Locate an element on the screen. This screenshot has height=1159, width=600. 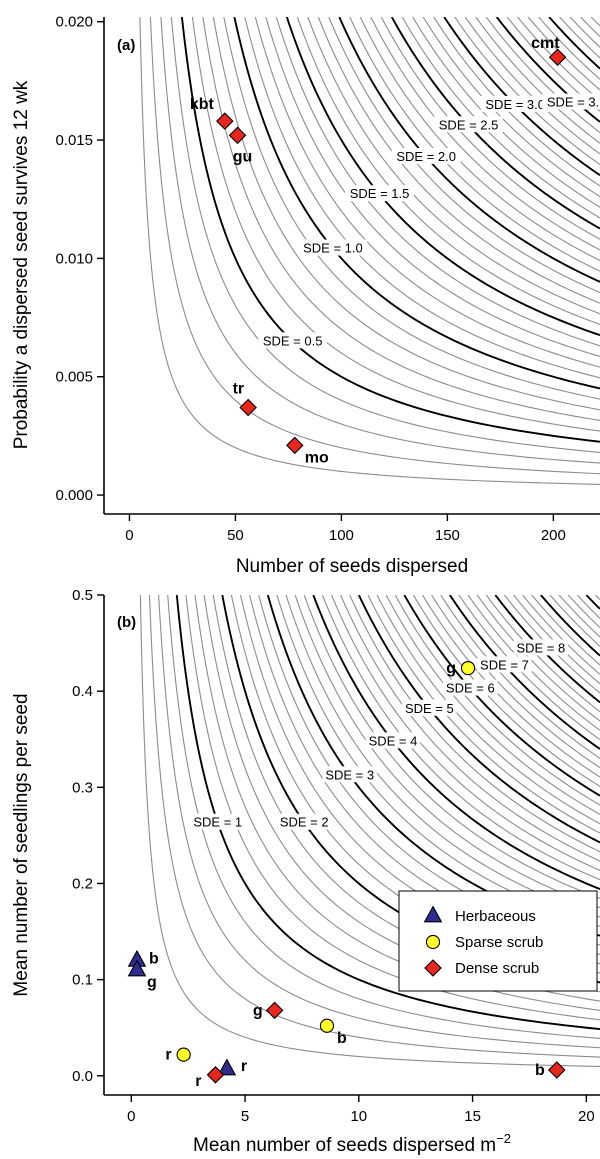
x-tick-label: 50 is located at coordinates (235, 535).